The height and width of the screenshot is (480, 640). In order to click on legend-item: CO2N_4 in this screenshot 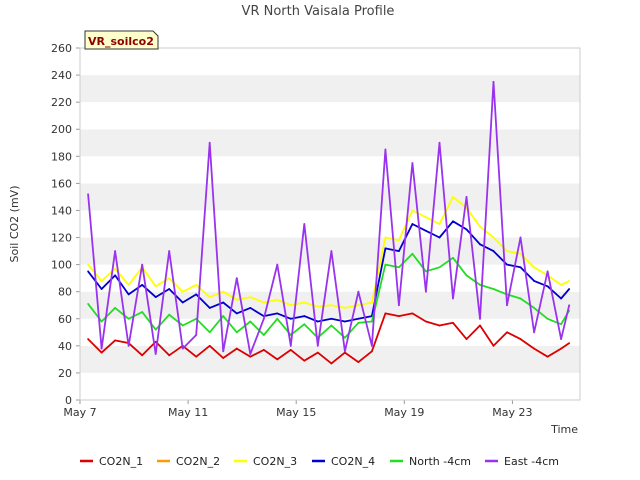, I will do `click(343, 461)`.